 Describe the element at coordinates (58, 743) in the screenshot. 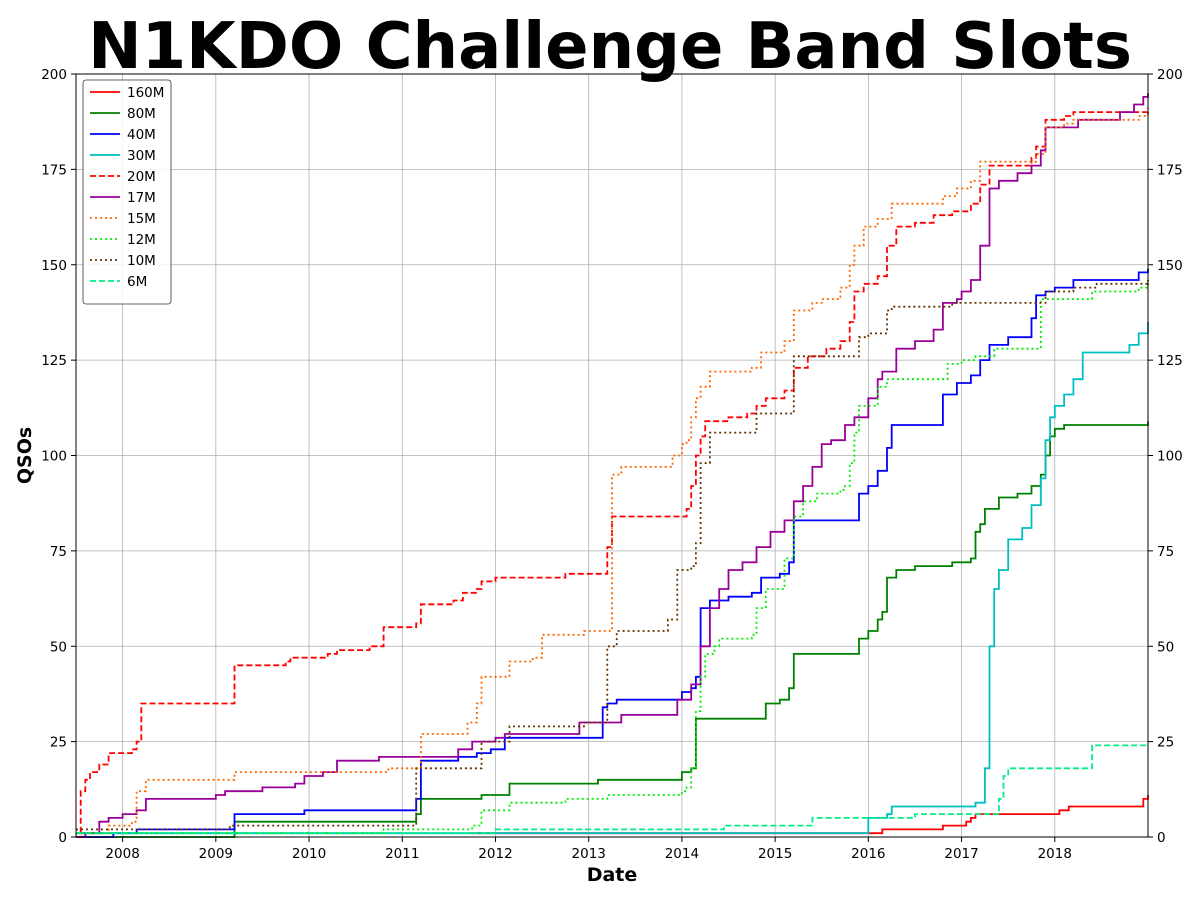

I see `y-tick-label-left: 25` at that location.